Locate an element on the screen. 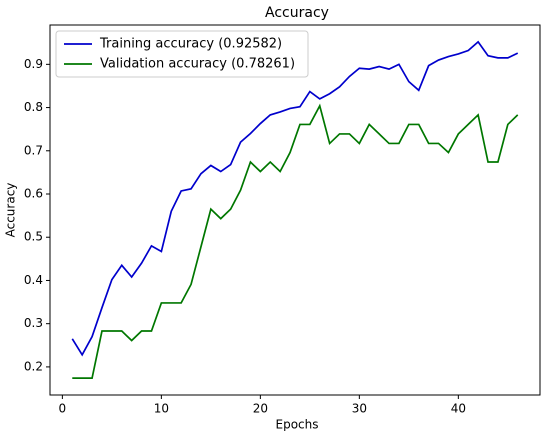 Image resolution: width=550 pixels, height=437 pixels. x-tick-label: 20 is located at coordinates (260, 409).